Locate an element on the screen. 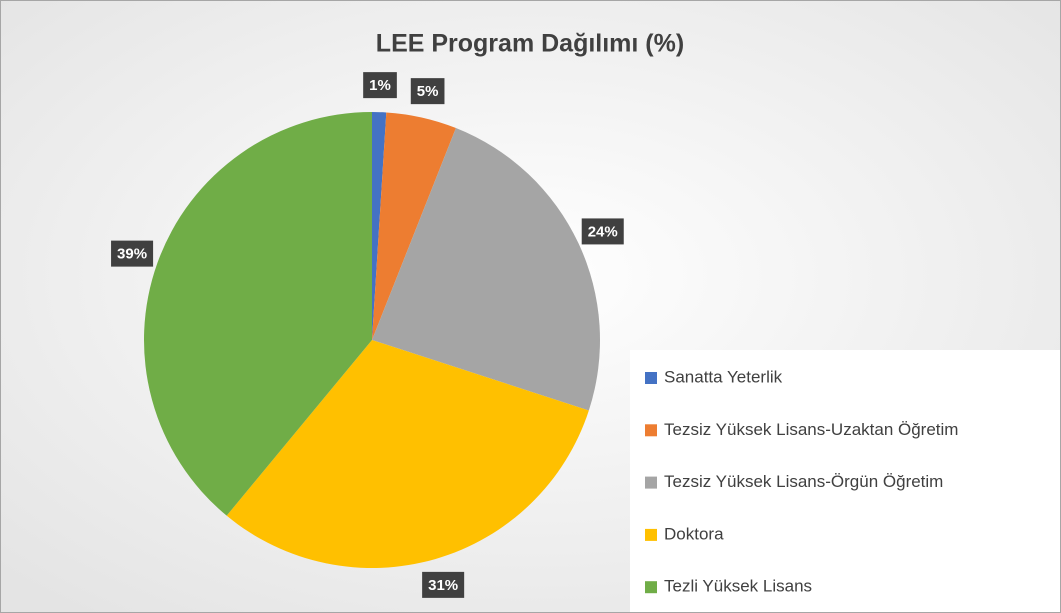 The height and width of the screenshot is (613, 1061). chart-title: LEE Program Dağılımı (%) is located at coordinates (530, 44).